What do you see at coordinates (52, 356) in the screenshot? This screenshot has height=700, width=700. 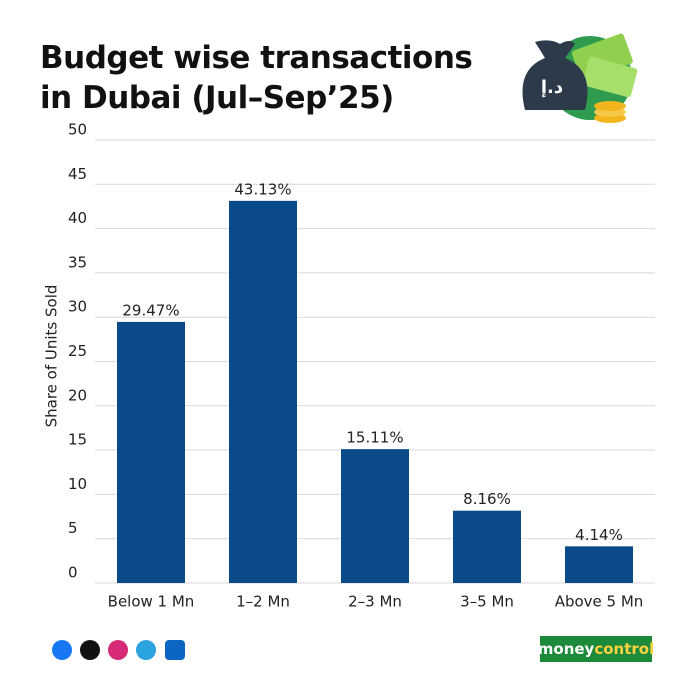 I see `y-axis-label: Share of Units Sold` at bounding box center [52, 356].